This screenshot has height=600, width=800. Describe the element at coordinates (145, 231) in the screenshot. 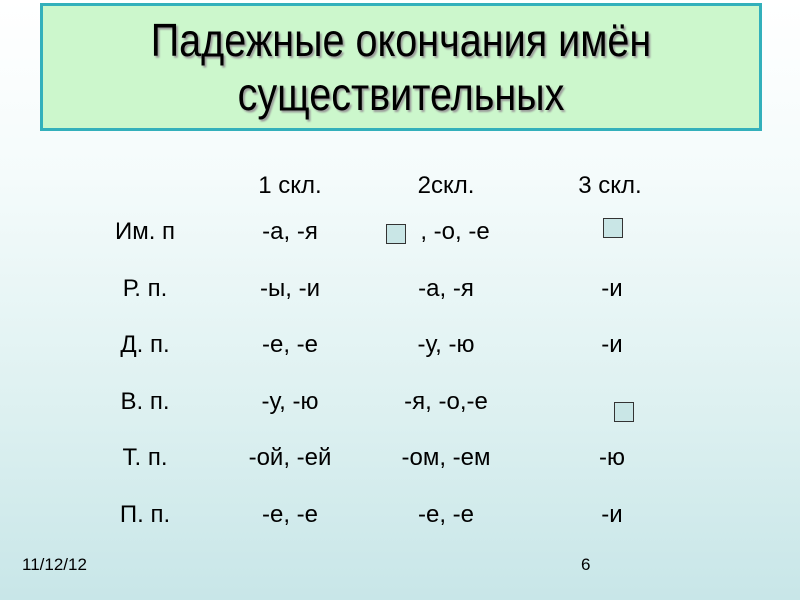

I see `case-label: Им. п` at that location.